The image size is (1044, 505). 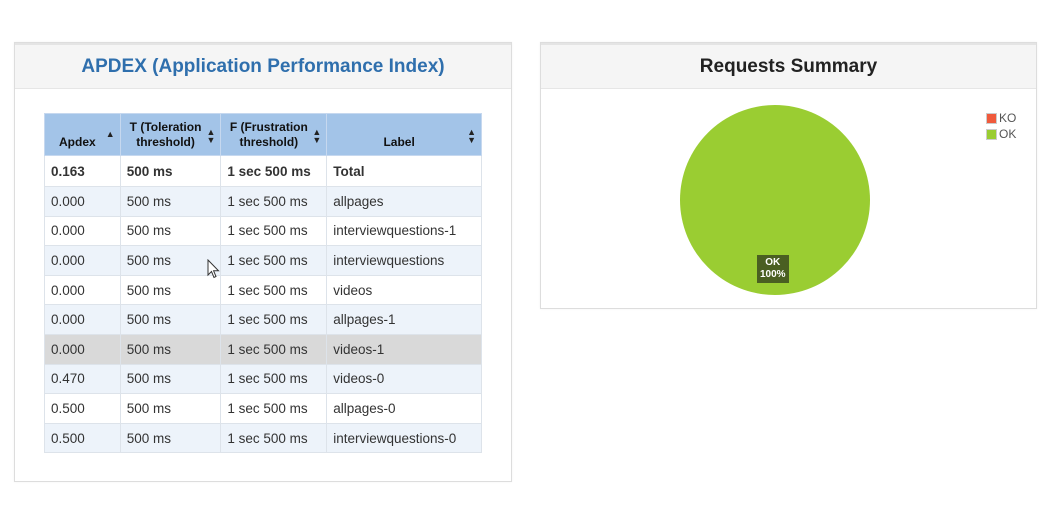 I want to click on table-row: 0.000 500 ms 1 sec 500 ms videos, so click(x=263, y=290).